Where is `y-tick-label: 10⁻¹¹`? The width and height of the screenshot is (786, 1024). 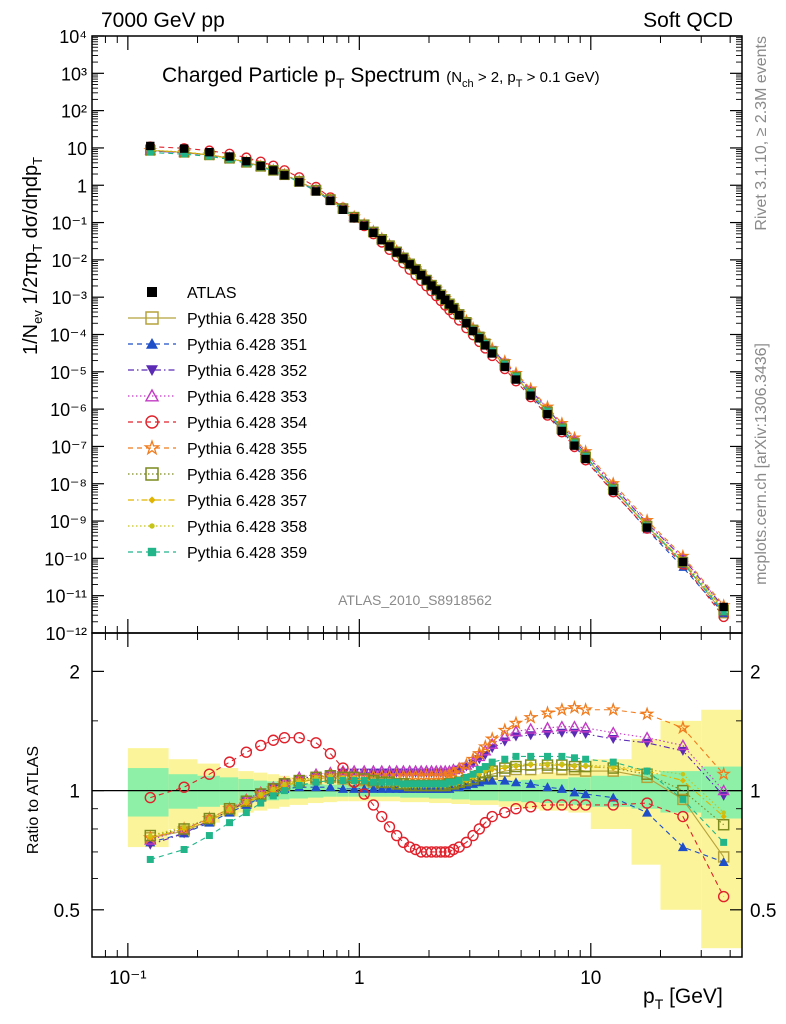 y-tick-label: 10⁻¹¹ is located at coordinates (66, 597).